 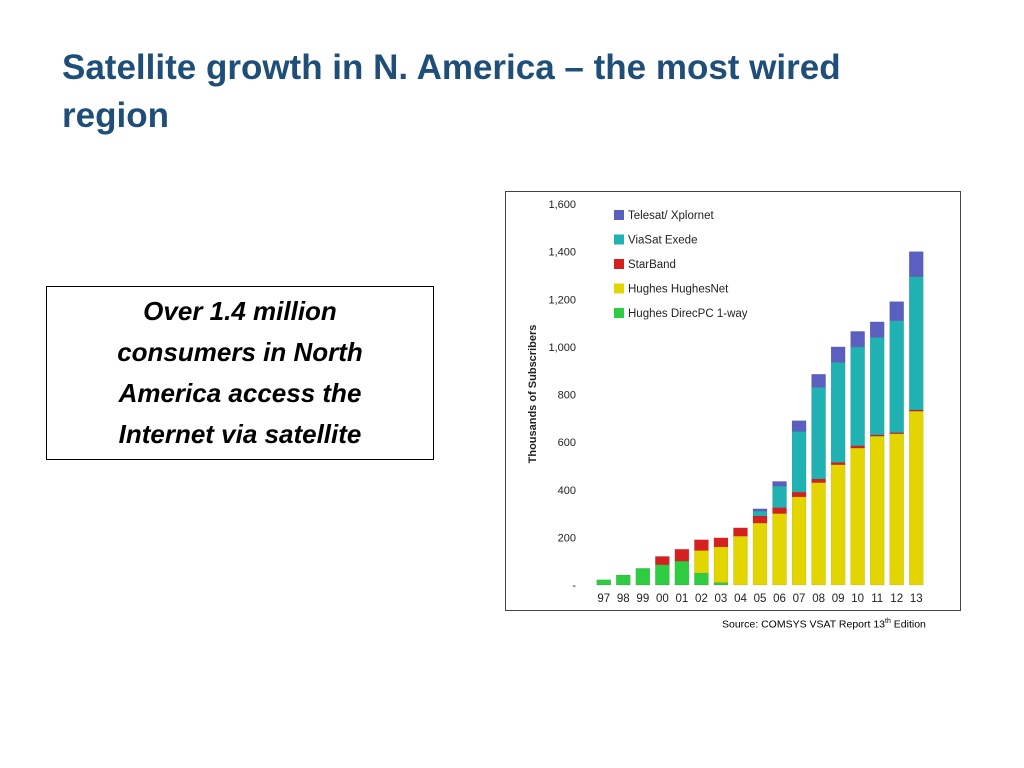 I want to click on source-note: Source: COMSYS VSAT Report 13th Edition, so click(x=852, y=624).